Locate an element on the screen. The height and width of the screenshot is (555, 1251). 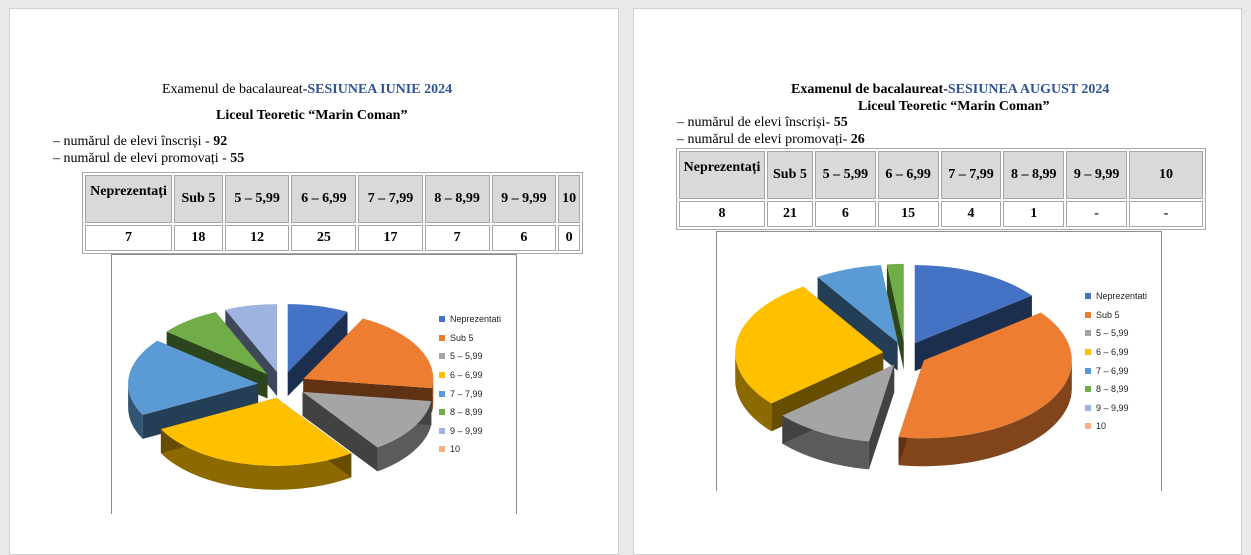
stat-promoted: – numărul de elevi promovați - 55 is located at coordinates (148, 159).